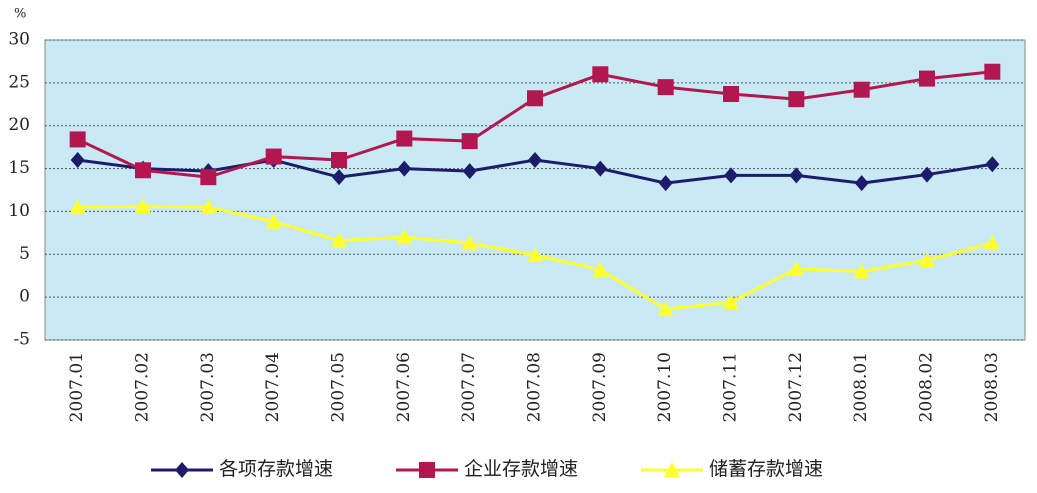 Image resolution: width=1037 pixels, height=493 pixels. Describe the element at coordinates (861, 387) in the screenshot. I see `x-tick-label: 2008.01` at that location.